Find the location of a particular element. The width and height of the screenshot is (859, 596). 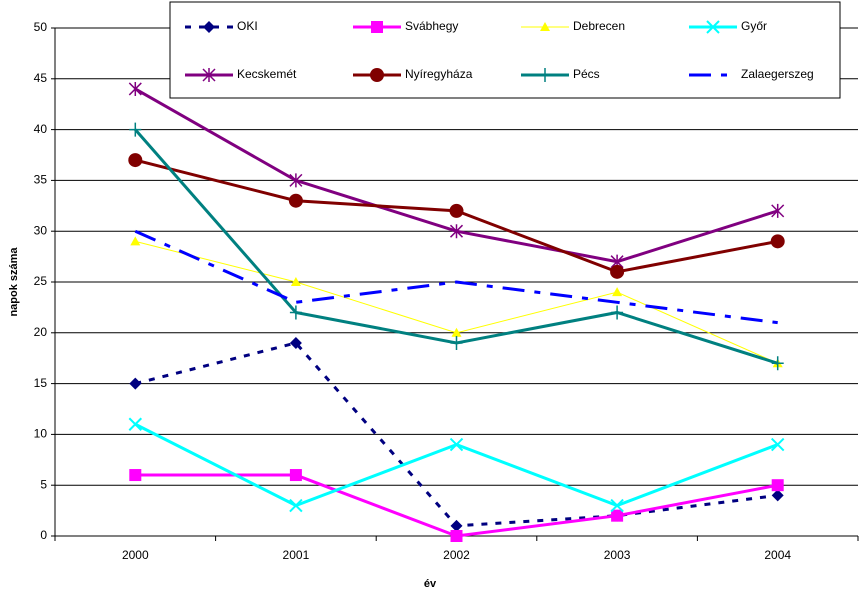

legend-label: Zalaegerszeg is located at coordinates (777, 74).